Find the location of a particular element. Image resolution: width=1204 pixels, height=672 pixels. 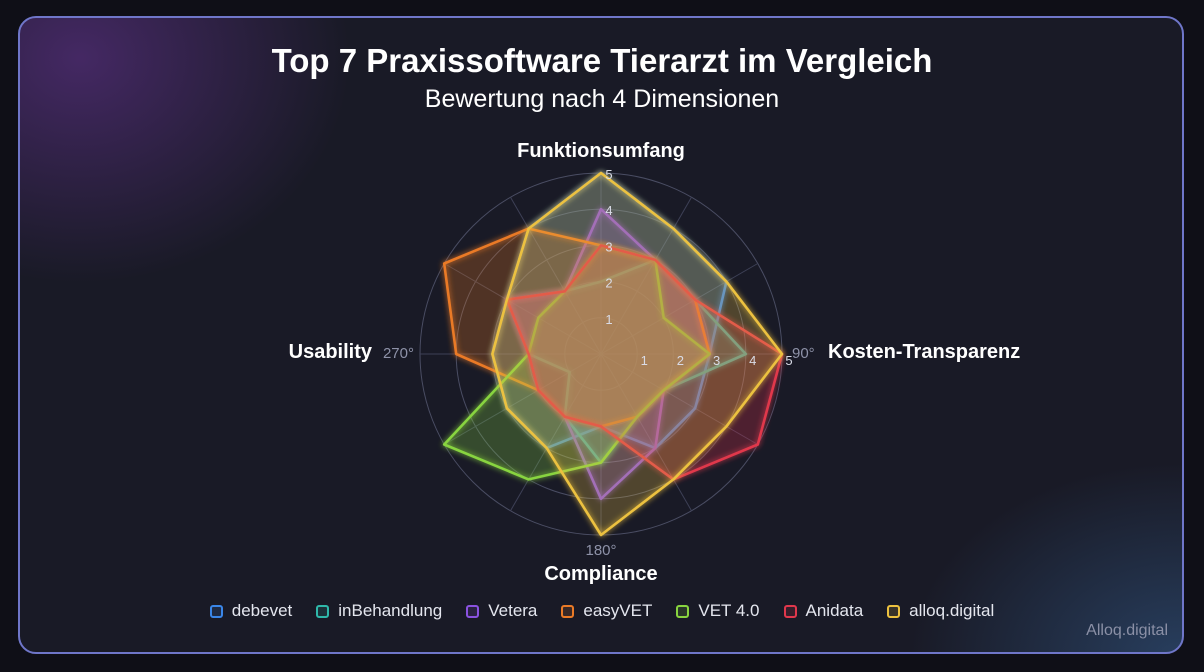

axis-angle-bottom: 180° is located at coordinates (600, 550).